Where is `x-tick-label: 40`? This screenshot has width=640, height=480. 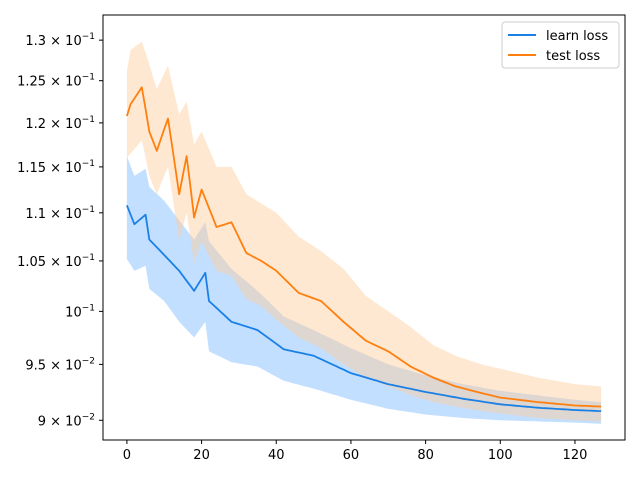 x-tick-label: 40 is located at coordinates (276, 455).